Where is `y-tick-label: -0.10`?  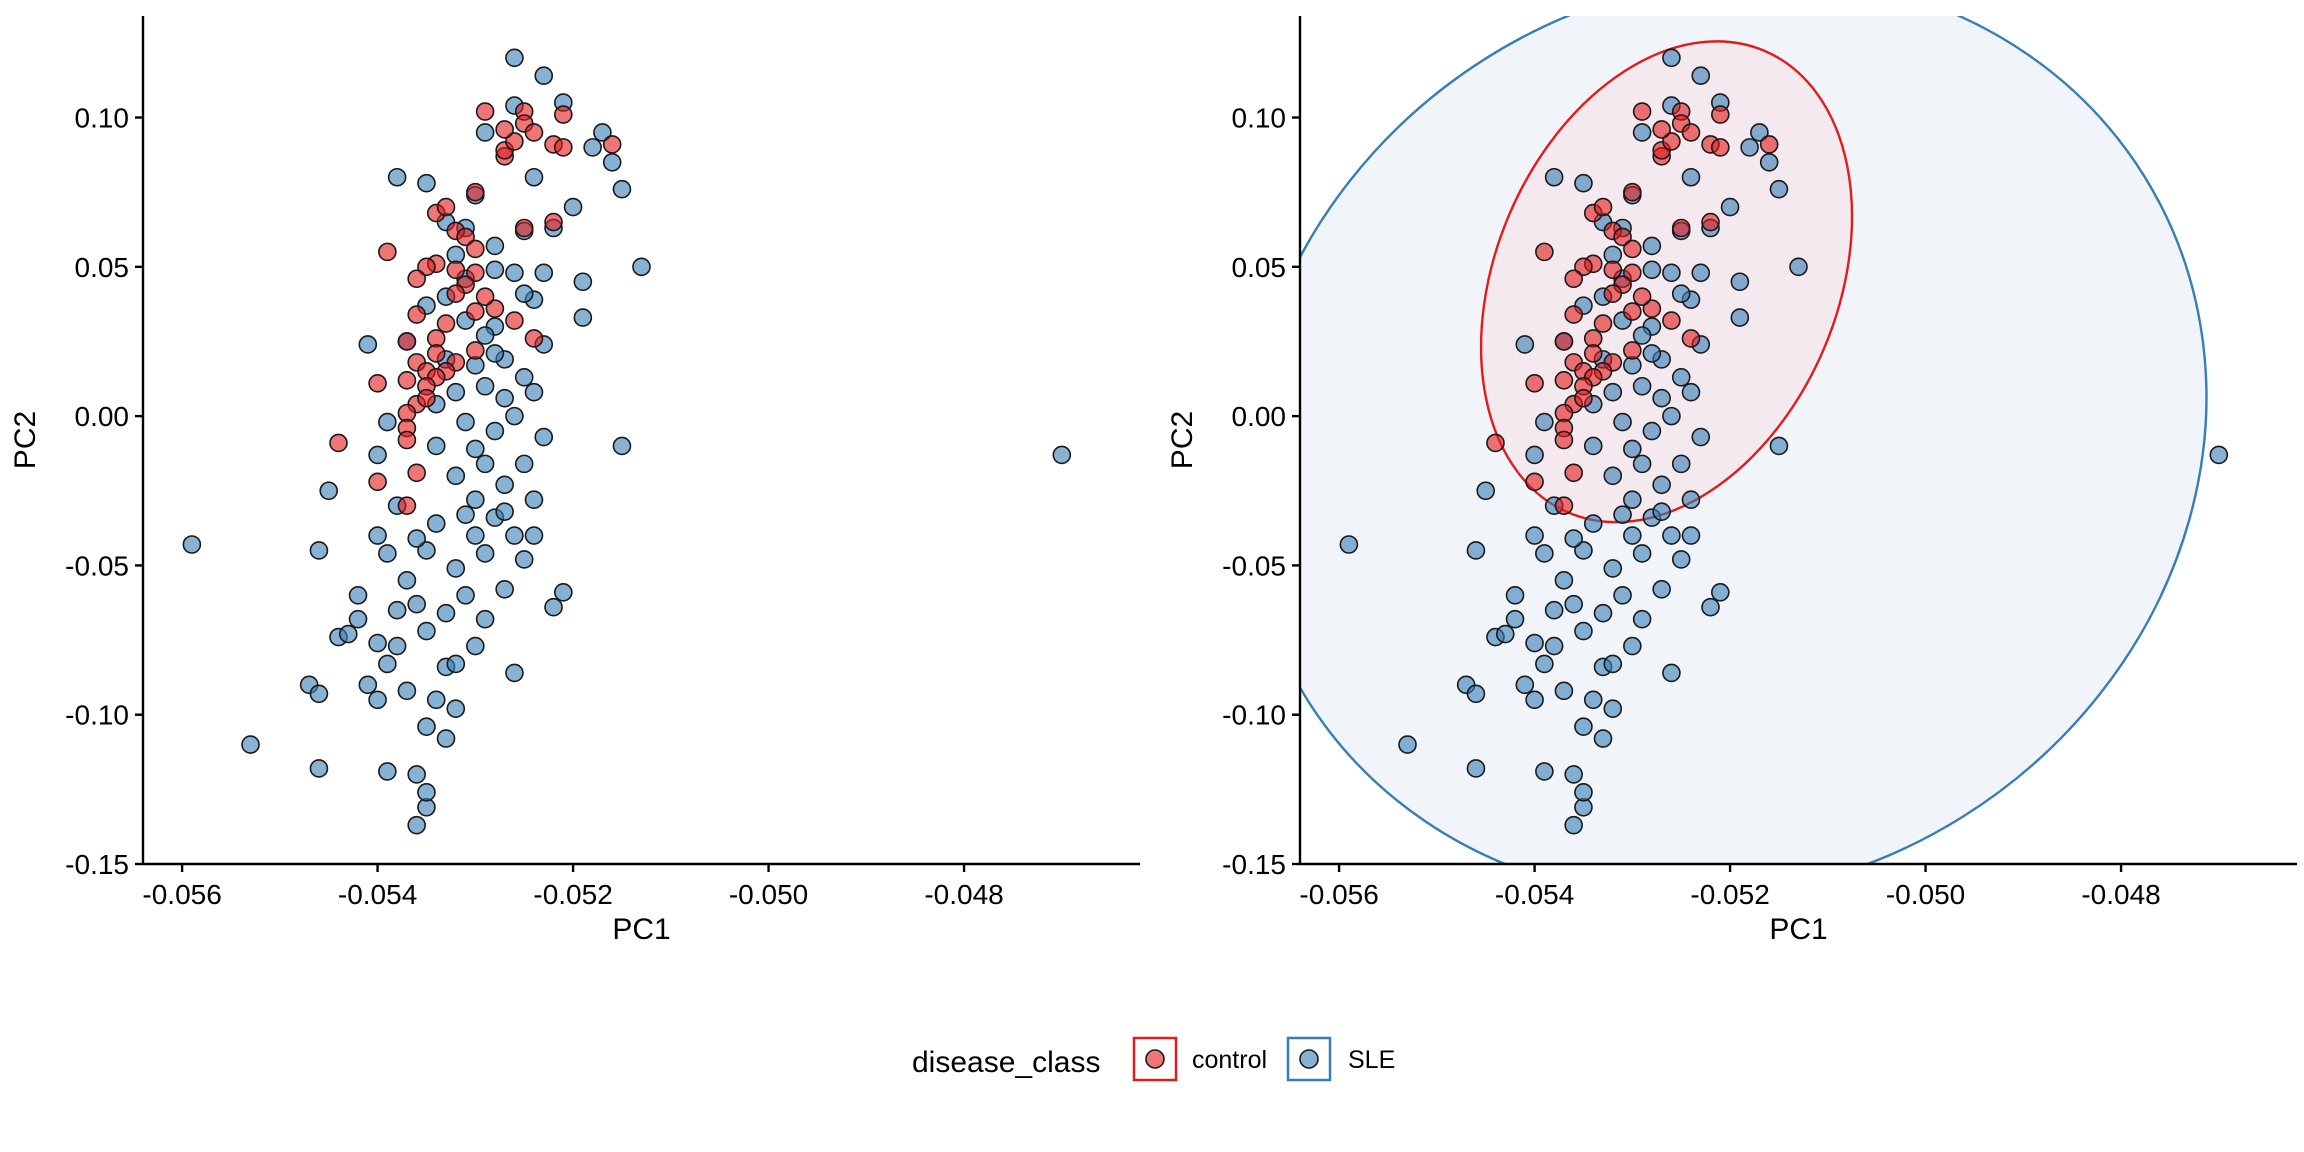
y-tick-label: -0.10 is located at coordinates (1254, 715).